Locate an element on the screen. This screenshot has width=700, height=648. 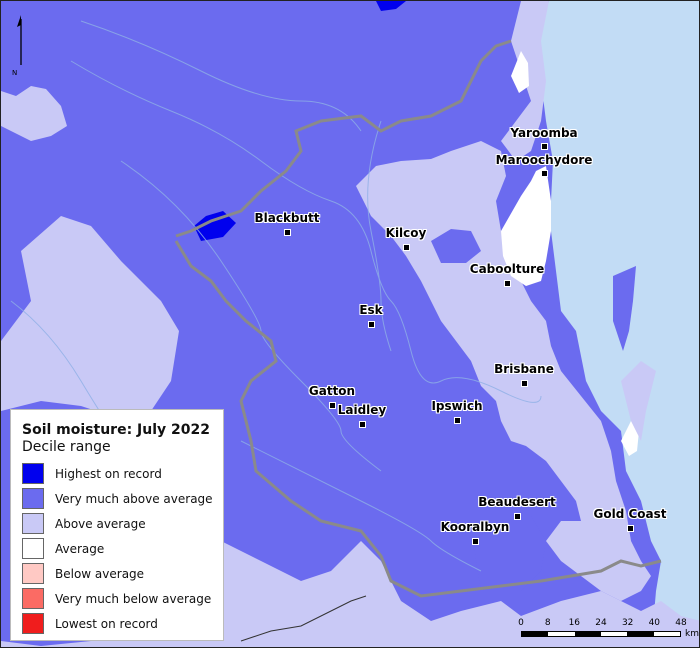
average-region-north is located at coordinates (520, 72).